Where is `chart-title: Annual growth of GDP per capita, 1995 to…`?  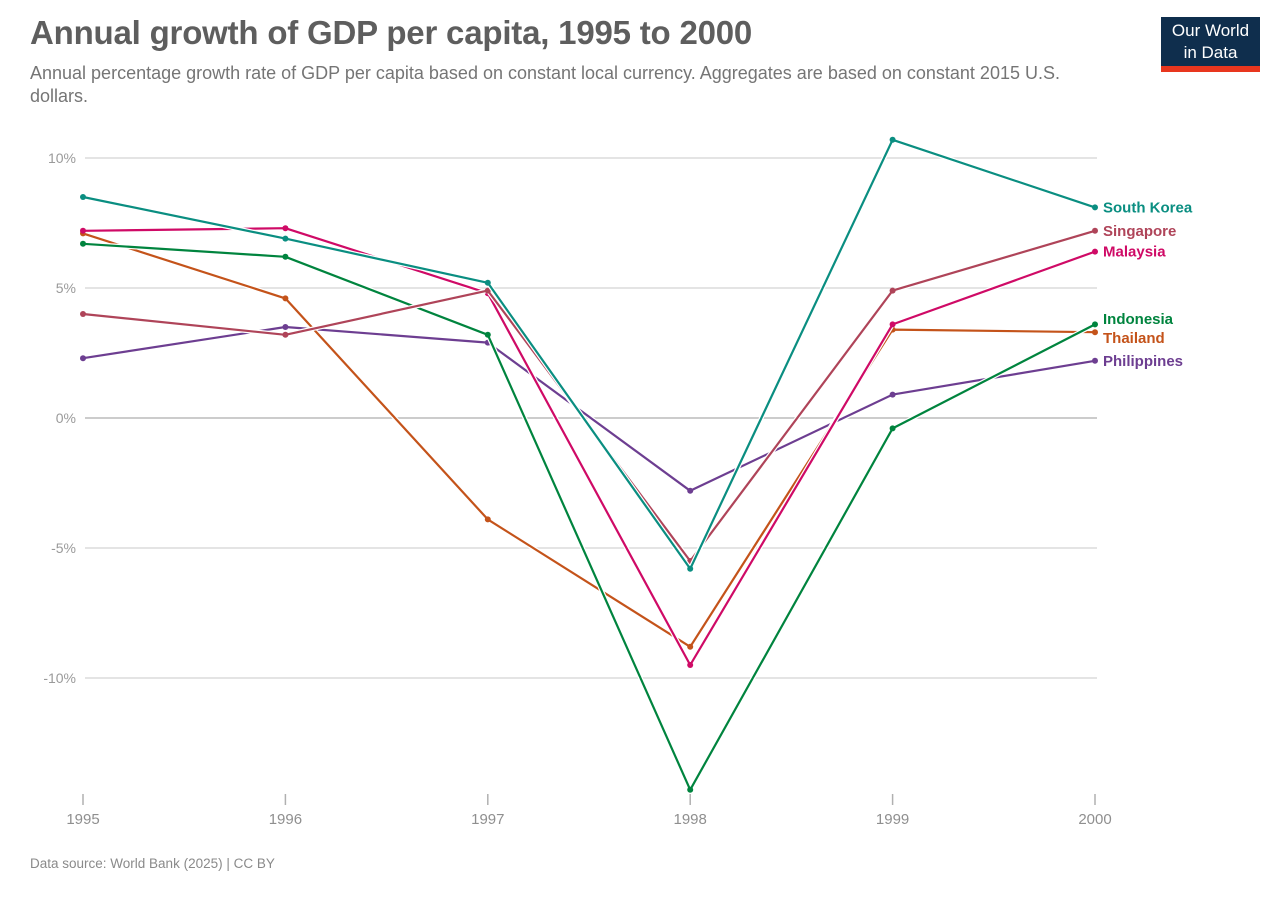 chart-title: Annual growth of GDP per capita, 1995 to… is located at coordinates (391, 32).